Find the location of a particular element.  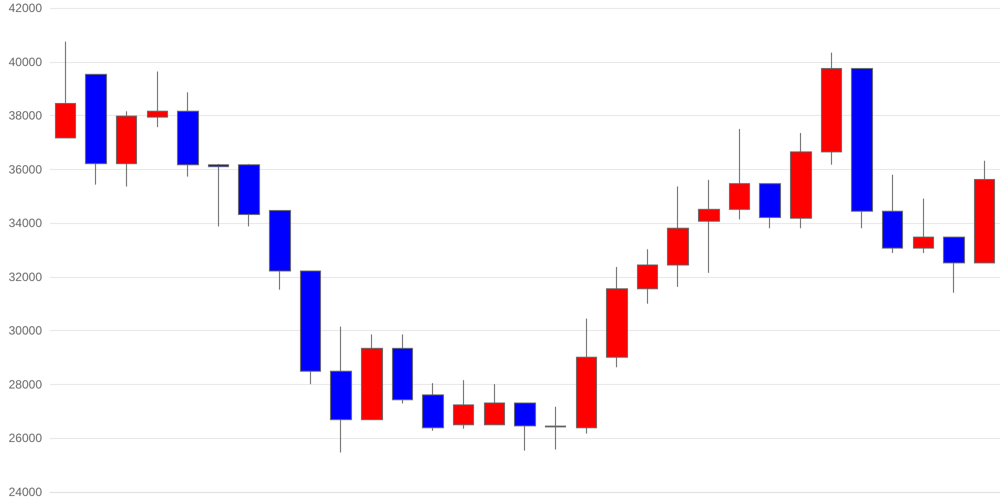

y-tick-label: 28000 is located at coordinates (25, 384).